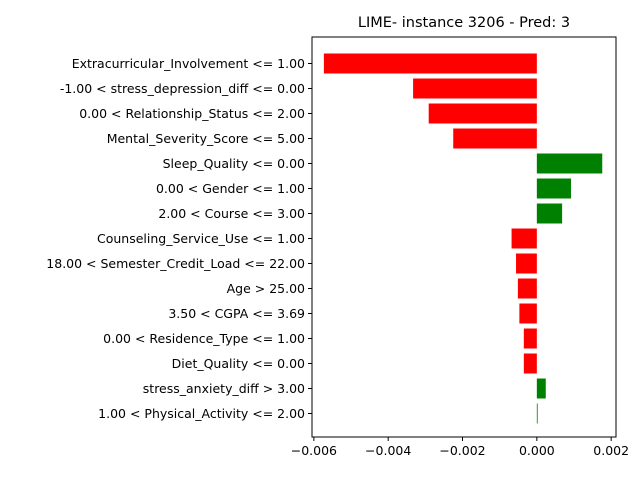  Describe the element at coordinates (201, 413) in the screenshot. I see `y-tick-label: 1.00 < Physical_Activity <= 2.00` at that location.